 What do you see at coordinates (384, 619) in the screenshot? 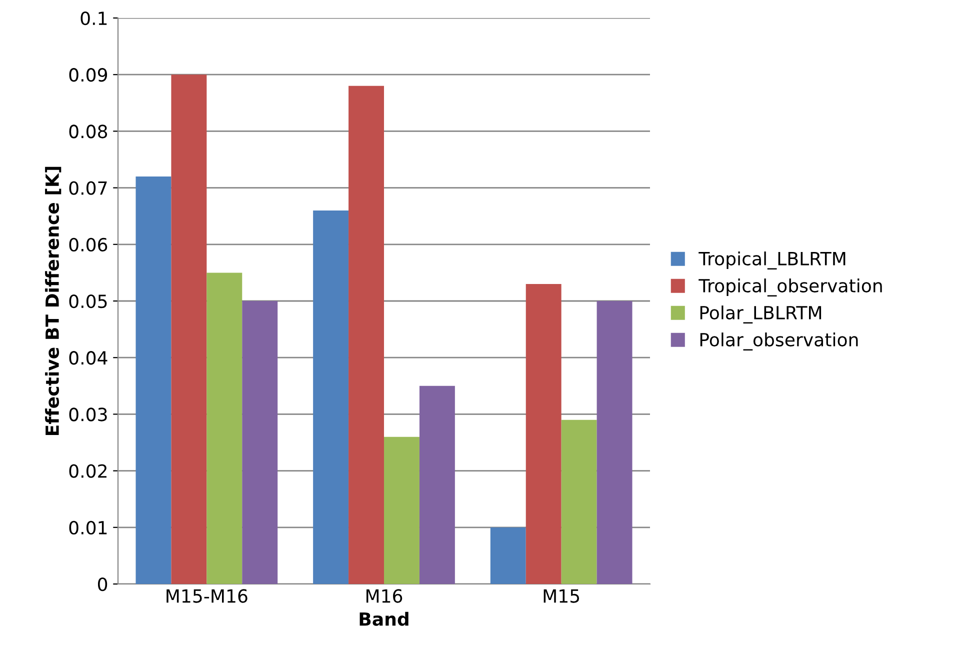
I see `x-axis-title: Band` at bounding box center [384, 619].